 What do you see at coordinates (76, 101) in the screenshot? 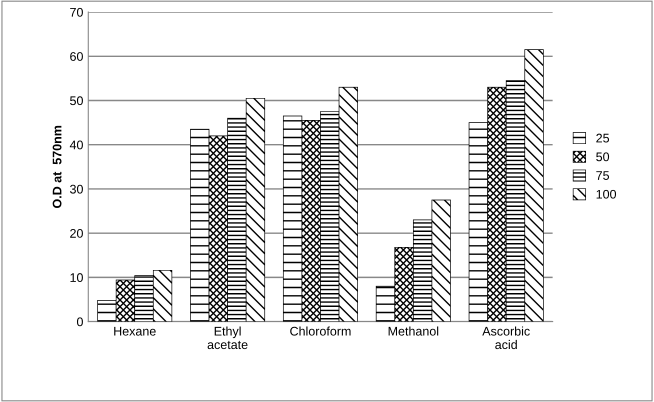
I see `y-tick-label: 50` at bounding box center [76, 101].